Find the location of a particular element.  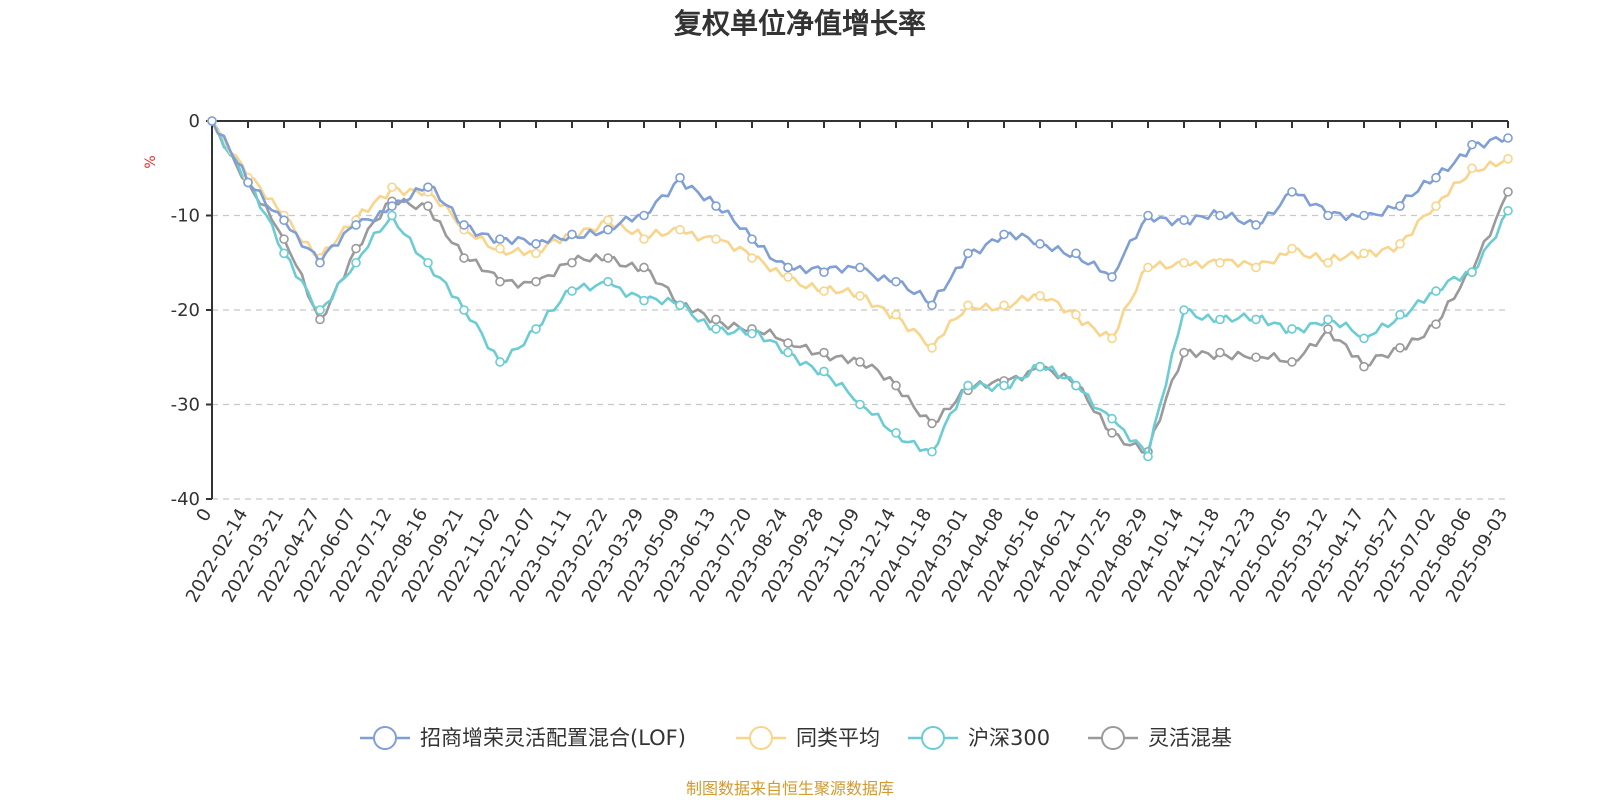

y-tick-label: -30 is located at coordinates (185, 405).